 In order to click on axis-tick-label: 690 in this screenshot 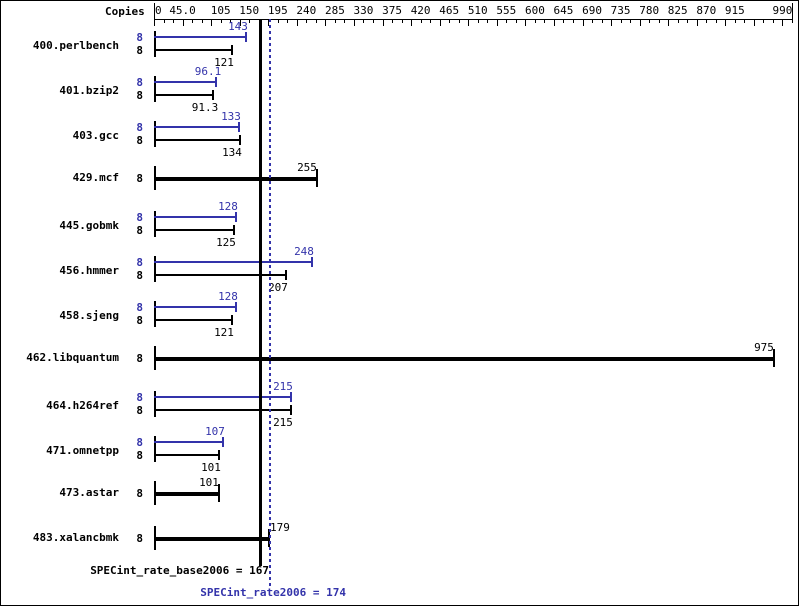, I will do `click(592, 10)`.